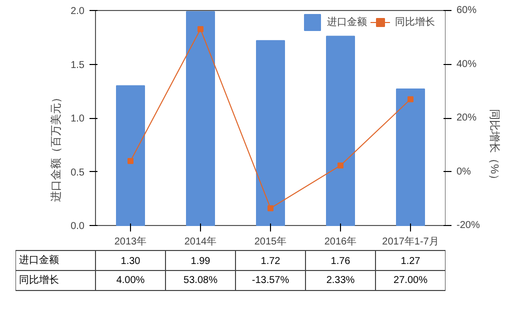 This screenshot has width=520, height=330. Describe the element at coordinates (468, 225) in the screenshot. I see `y2-tick-label: -20%` at that location.